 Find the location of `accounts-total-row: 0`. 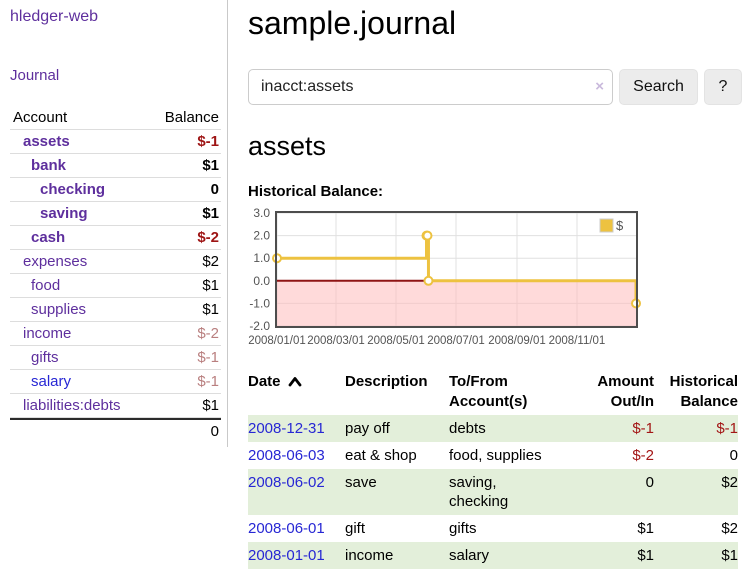

accounts-total-row: 0 is located at coordinates (115, 430).